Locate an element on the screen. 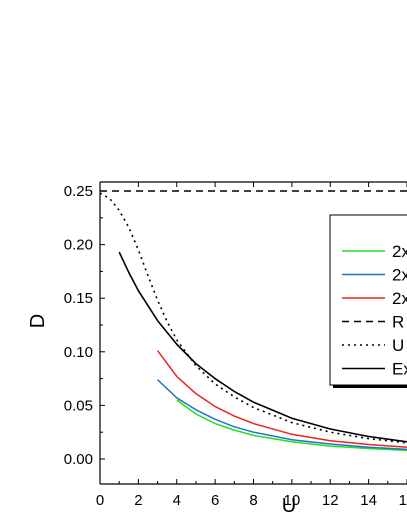  legend-label-1: 2x is located at coordinates (399, 275).